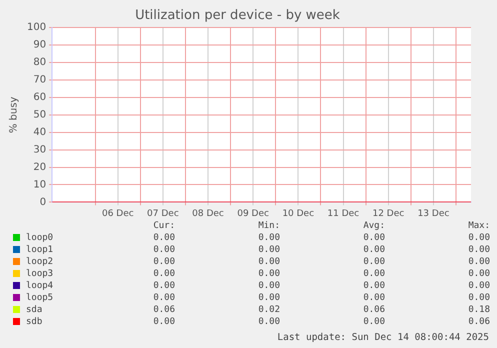 Image resolution: width=497 pixels, height=348 pixels. I want to click on x-tick-label: 06 Dec, so click(118, 213).